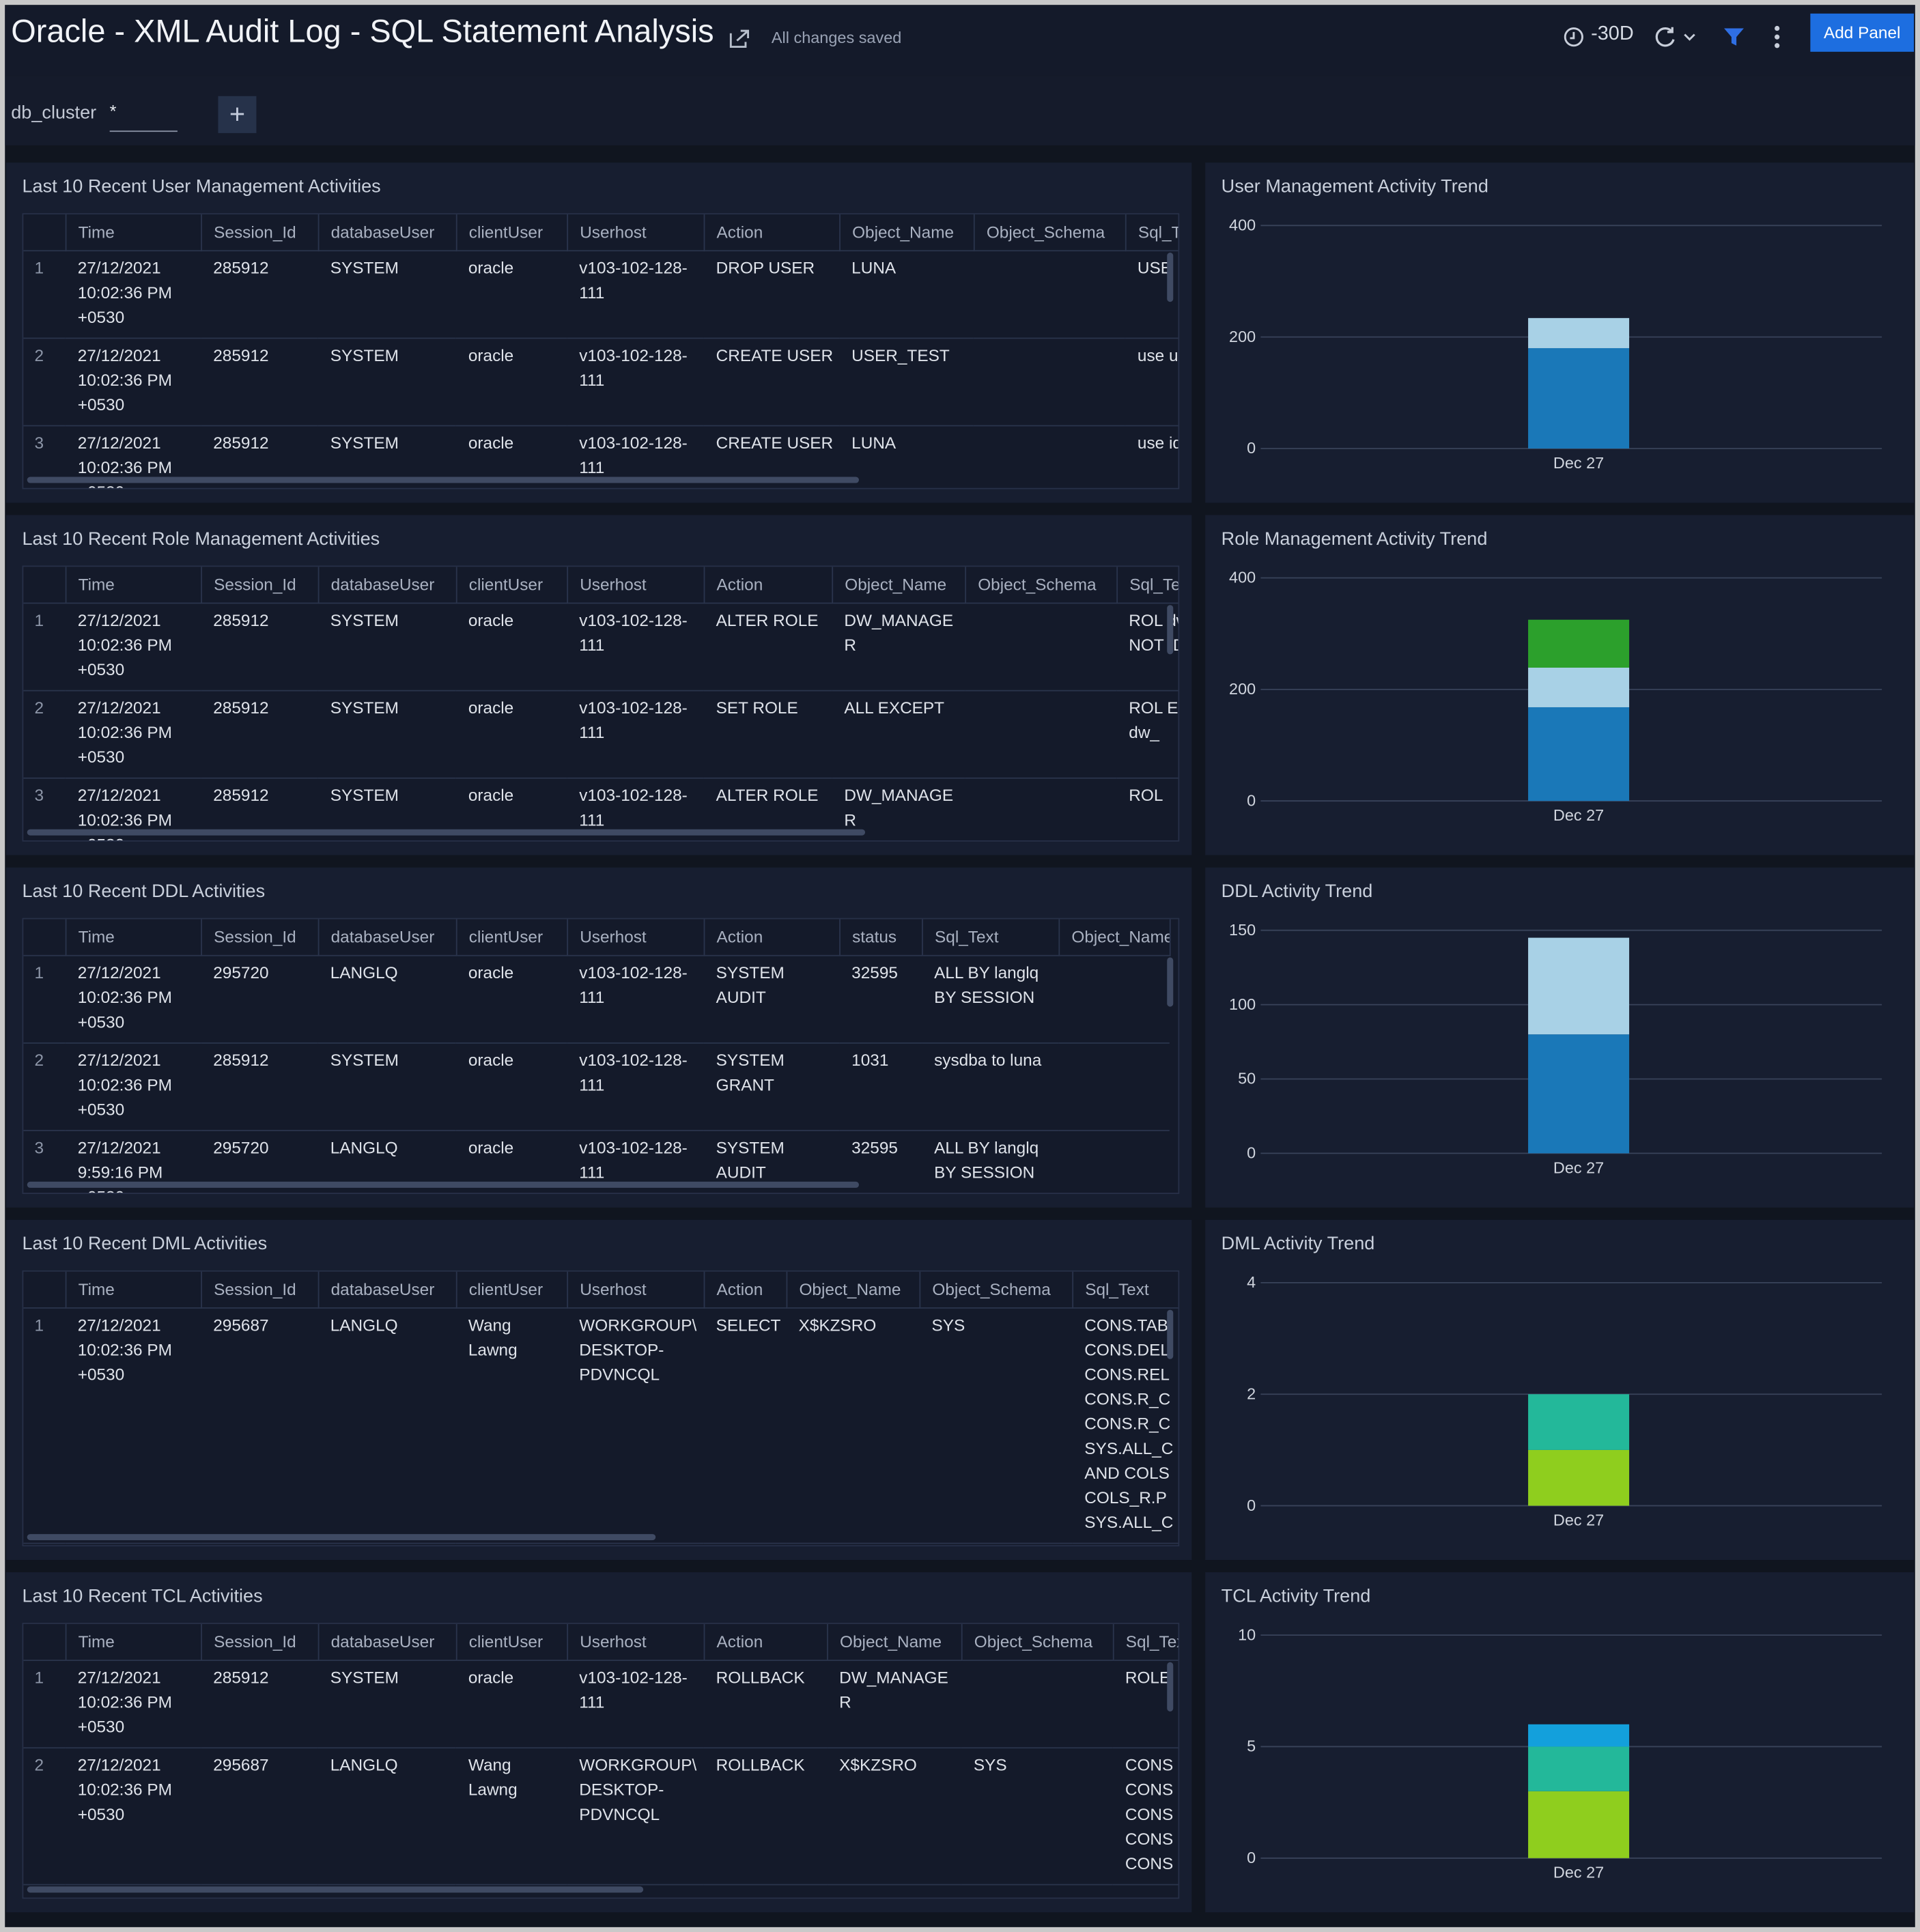 This screenshot has height=1932, width=1920. I want to click on trend-chart: 0 50 100 150 Dec 27, so click(1555, 1048).